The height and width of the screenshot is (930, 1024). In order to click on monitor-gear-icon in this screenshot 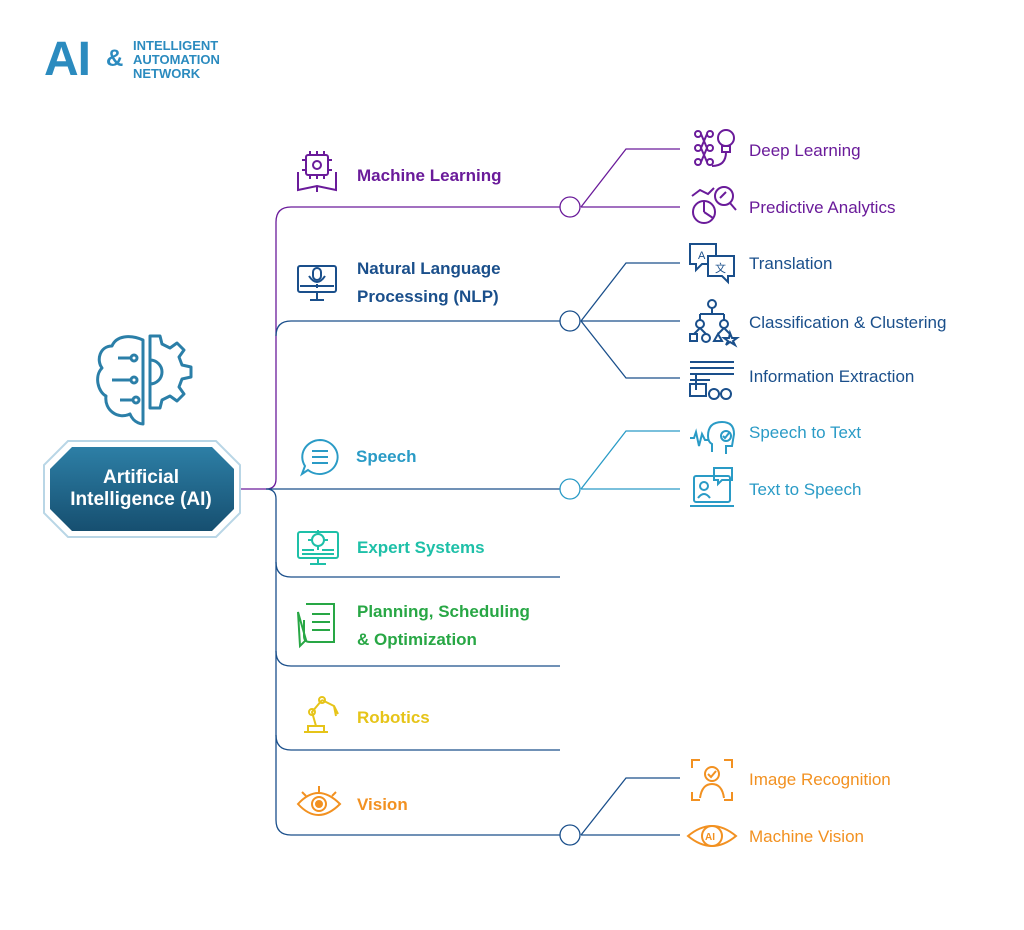, I will do `click(318, 547)`.